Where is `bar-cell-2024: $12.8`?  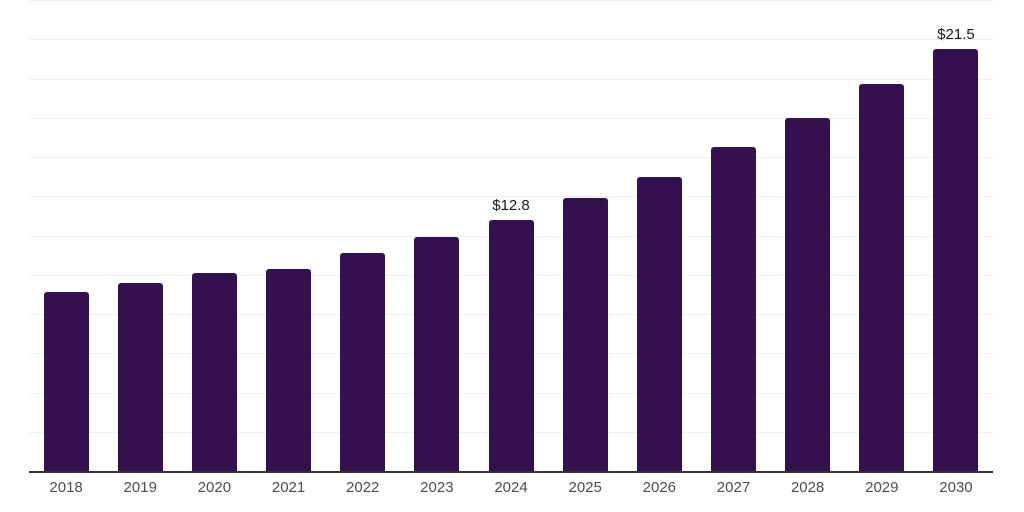 bar-cell-2024: $12.8 is located at coordinates (511, 235).